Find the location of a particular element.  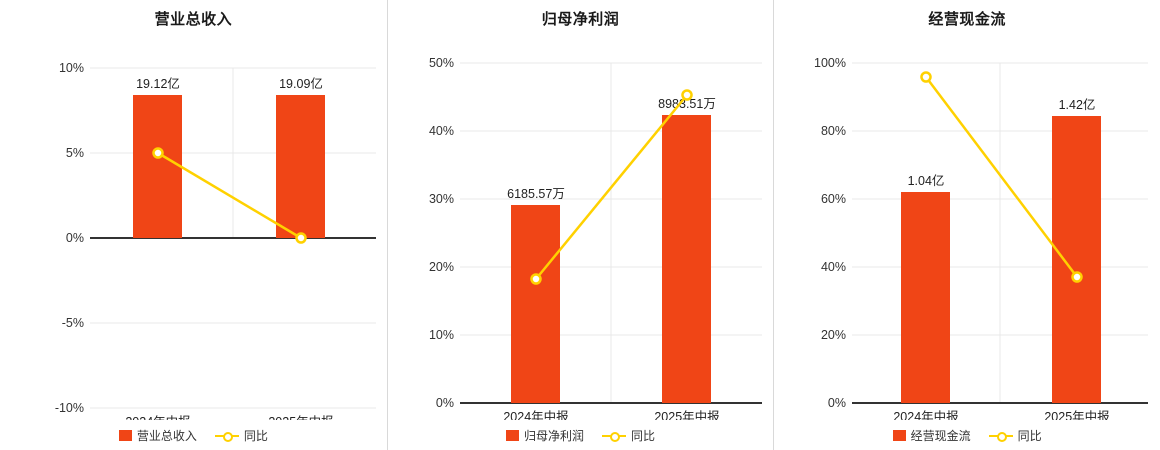

chart-title-net-profit: 归母净利润 is located at coordinates (580, 19).